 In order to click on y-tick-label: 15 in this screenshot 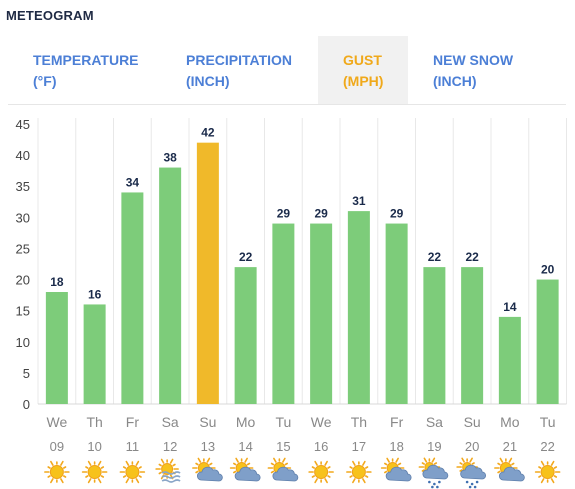, I will do `click(23, 311)`.